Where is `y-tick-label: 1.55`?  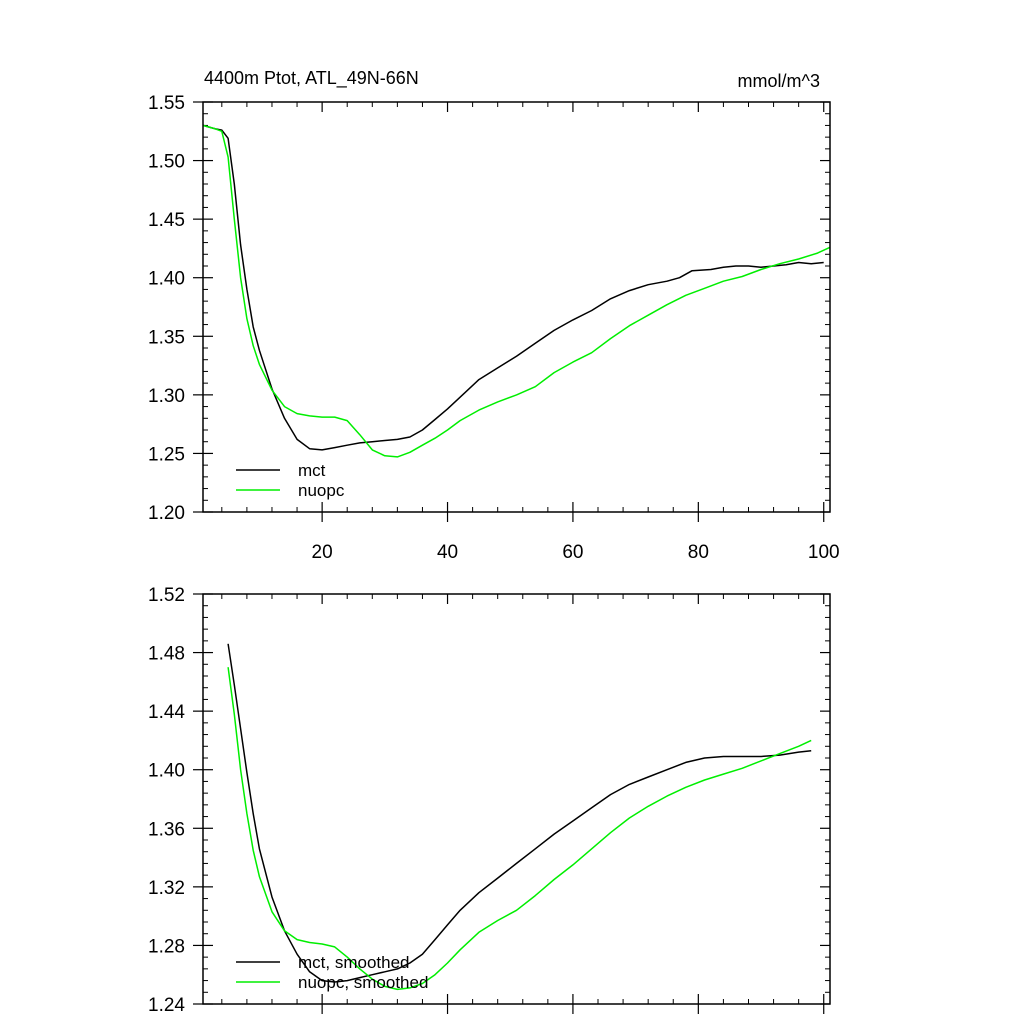
y-tick-label: 1.55 is located at coordinates (166, 103).